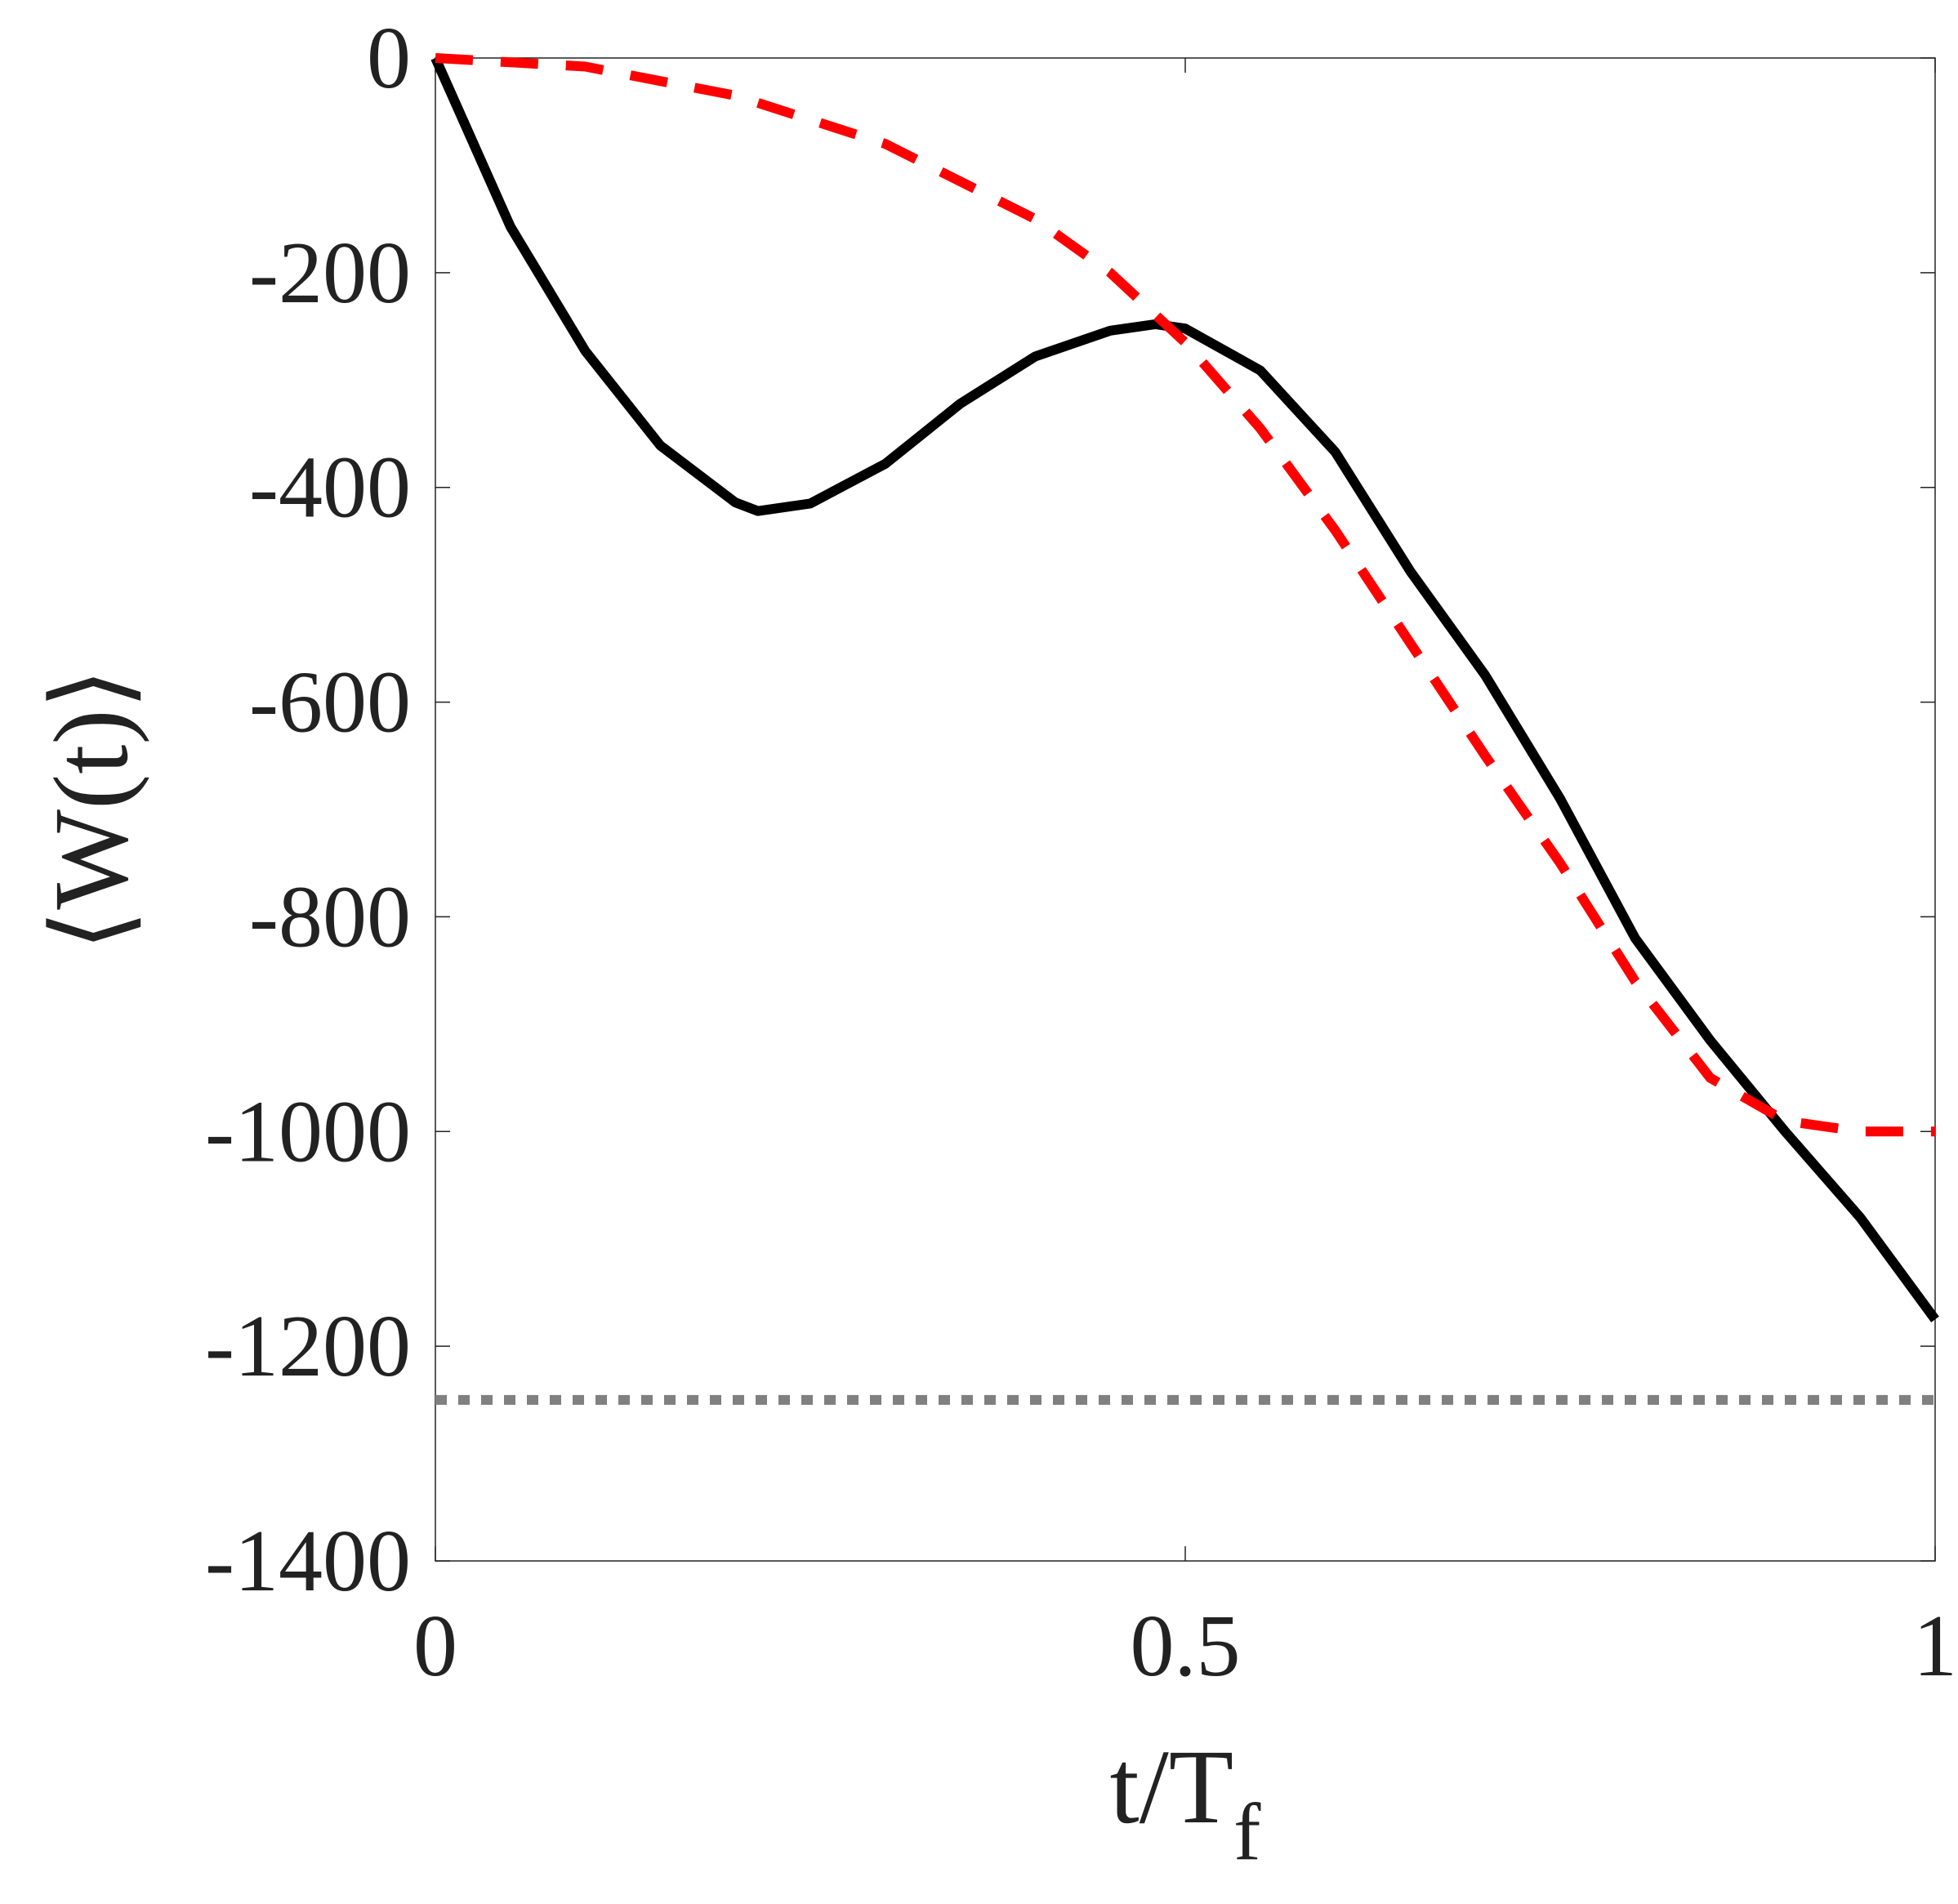 Image resolution: width=1958 pixels, height=1904 pixels. I want to click on x-axis-label: t/Tf, so click(1186, 1803).